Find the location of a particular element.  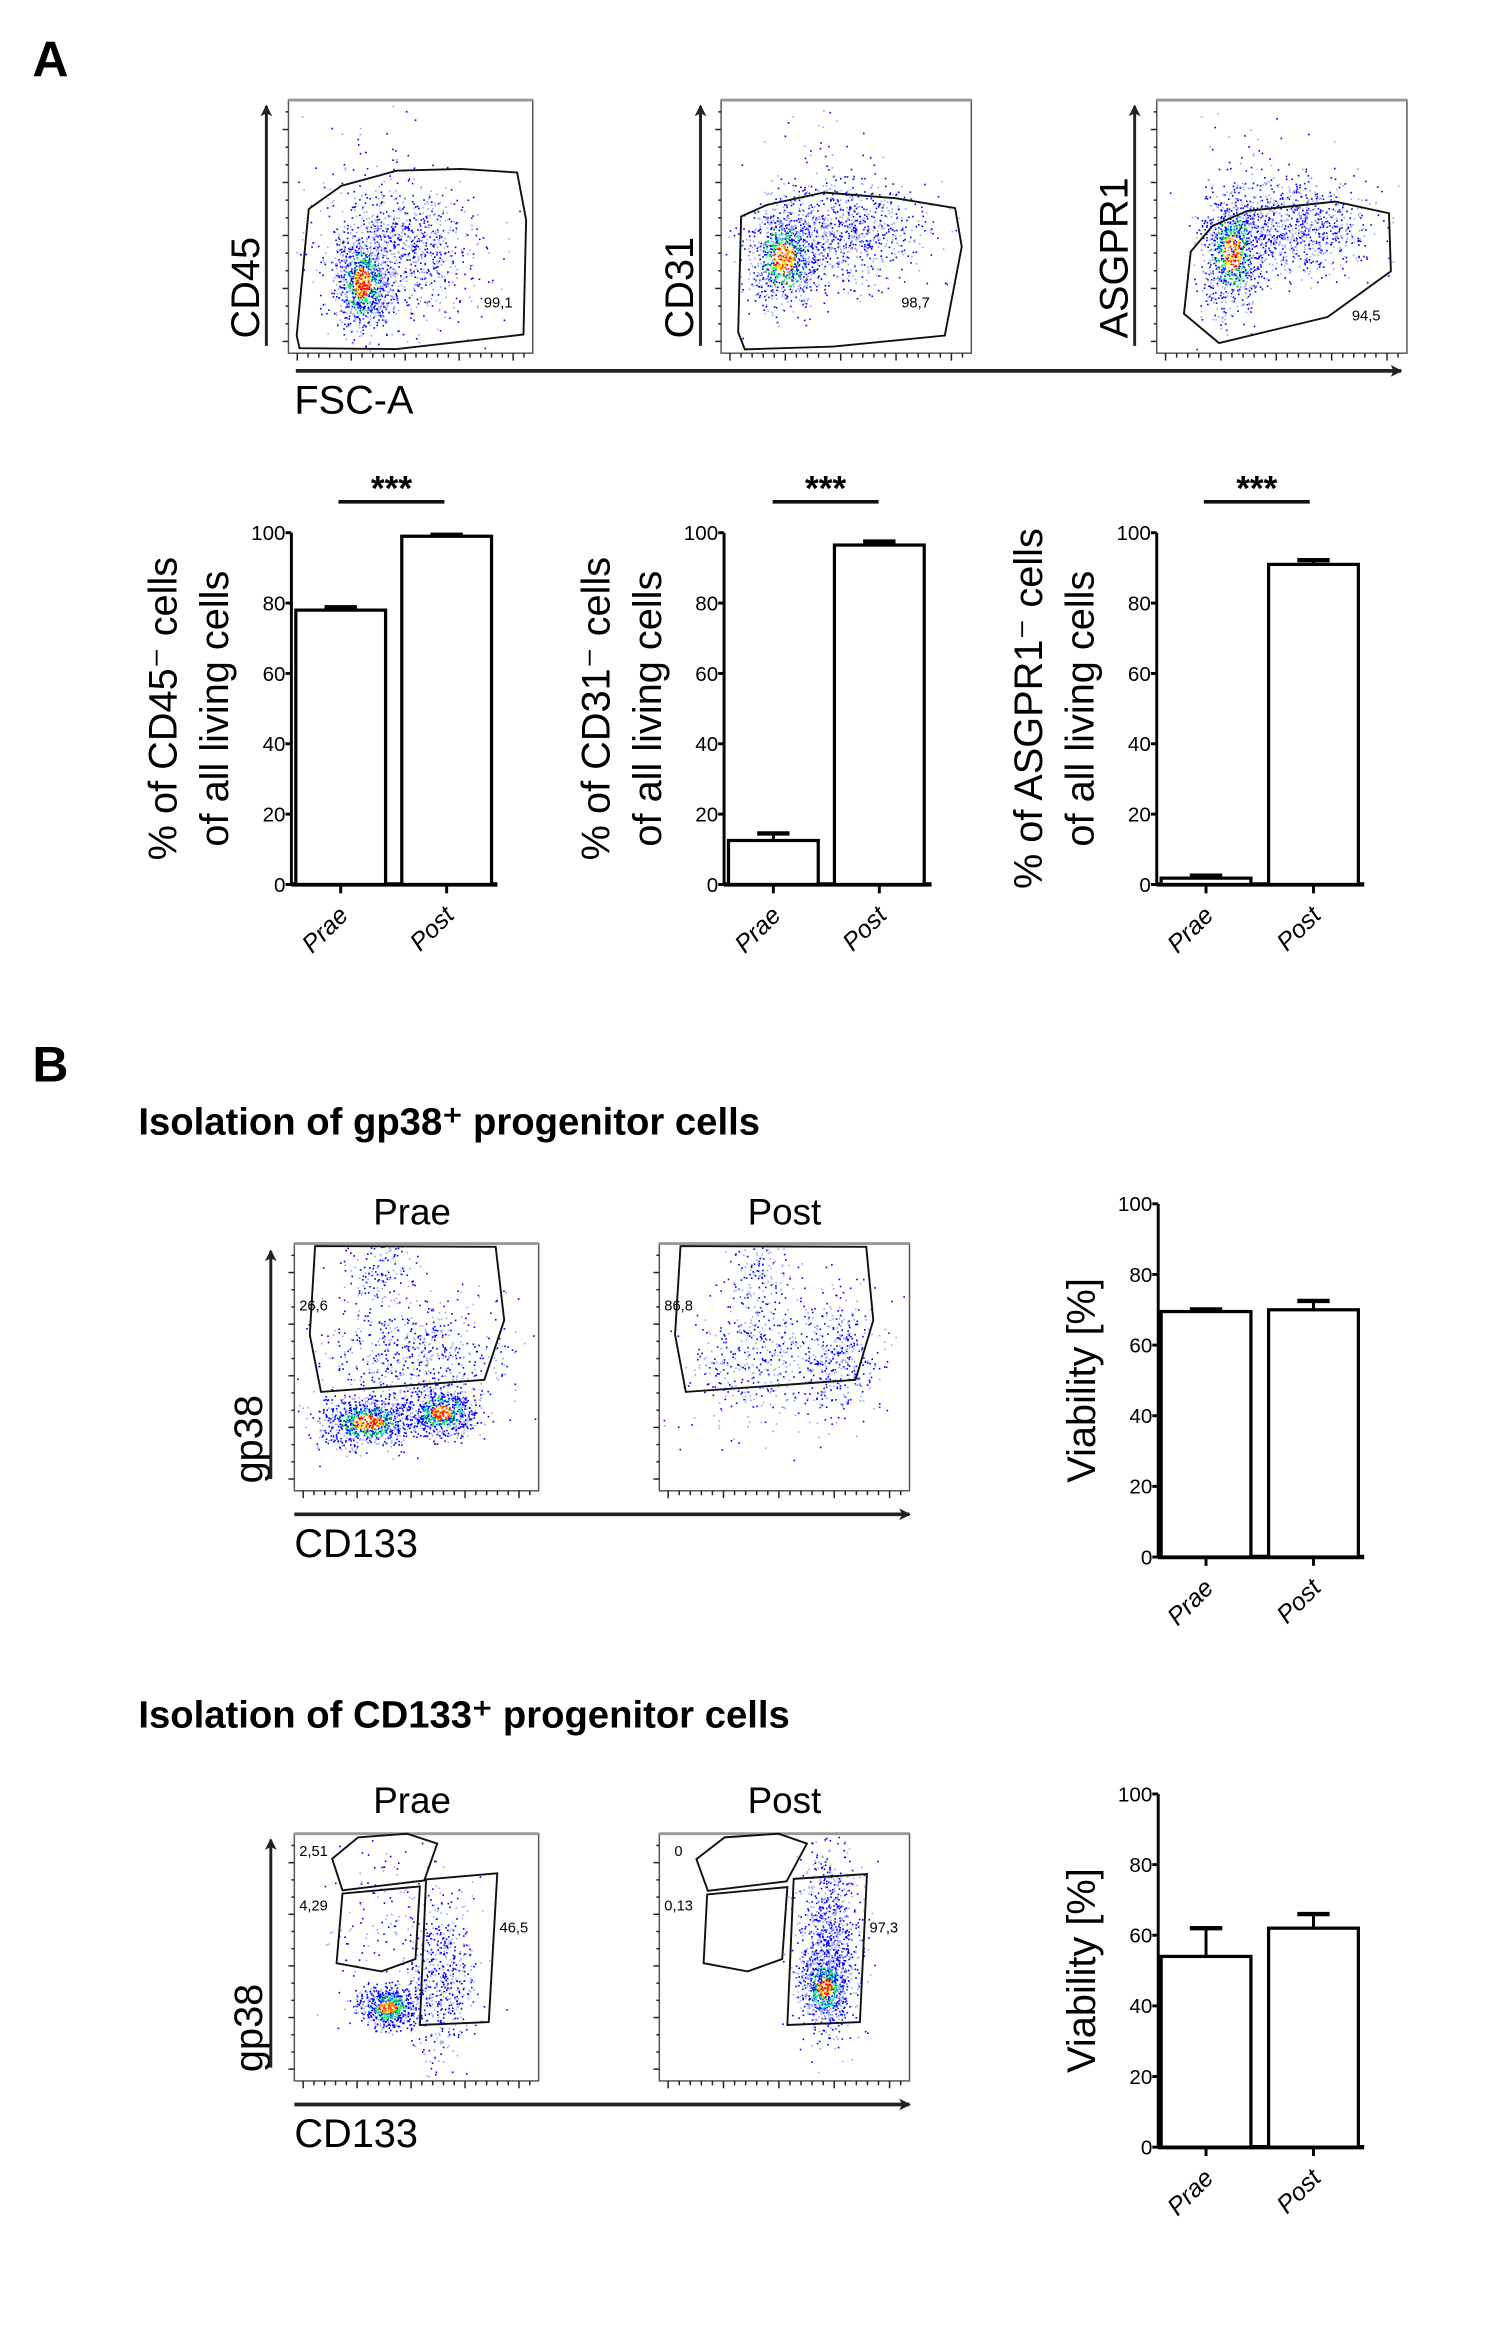

panel-label-a: A is located at coordinates (50, 60).